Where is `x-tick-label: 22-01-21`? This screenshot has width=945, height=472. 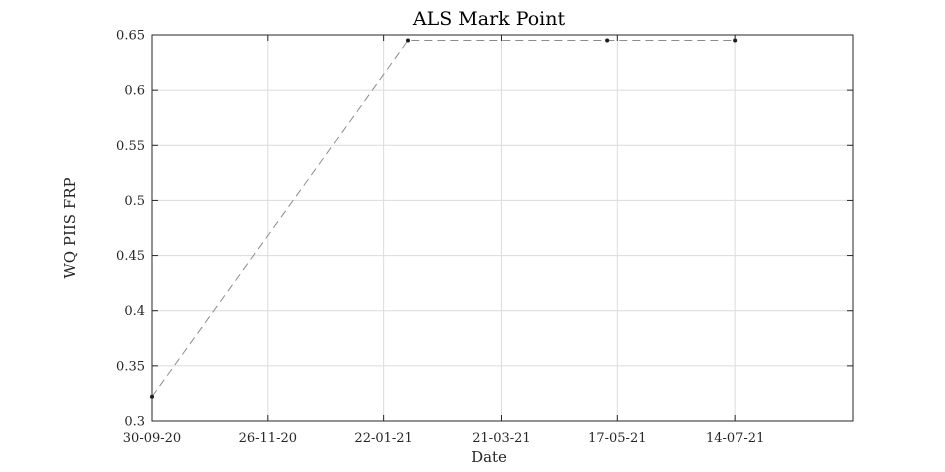
x-tick-label: 22-01-21 is located at coordinates (383, 438).